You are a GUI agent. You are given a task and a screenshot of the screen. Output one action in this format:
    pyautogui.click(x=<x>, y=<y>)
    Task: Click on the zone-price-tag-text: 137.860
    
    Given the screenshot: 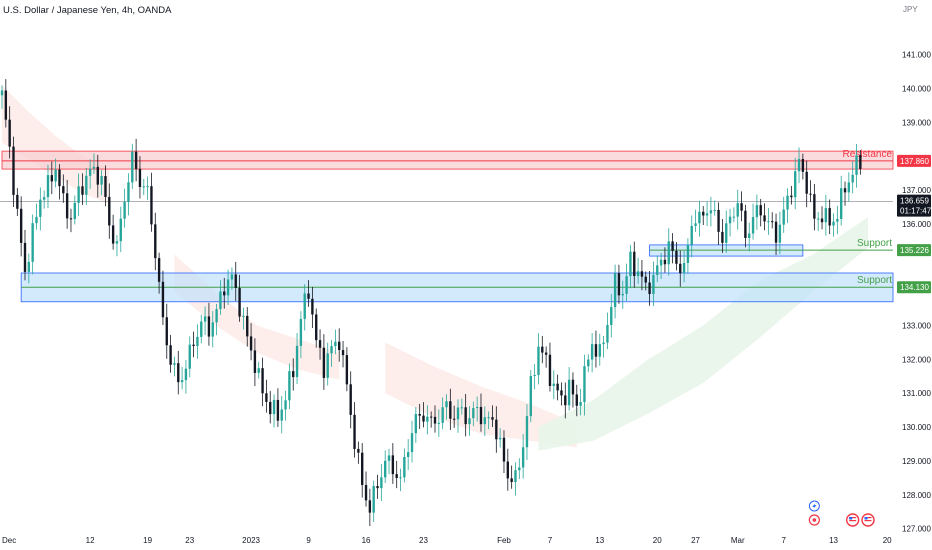 What is the action you would take?
    pyautogui.click(x=914, y=161)
    